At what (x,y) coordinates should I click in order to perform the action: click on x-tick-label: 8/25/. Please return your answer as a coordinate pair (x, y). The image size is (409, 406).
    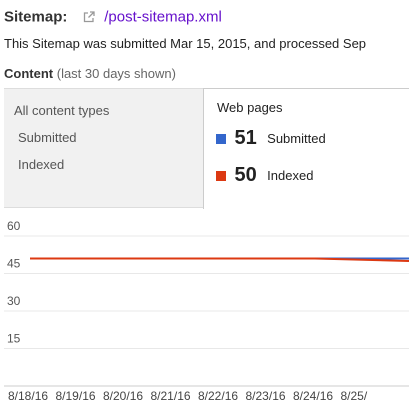
    Looking at the image, I should click on (354, 396).